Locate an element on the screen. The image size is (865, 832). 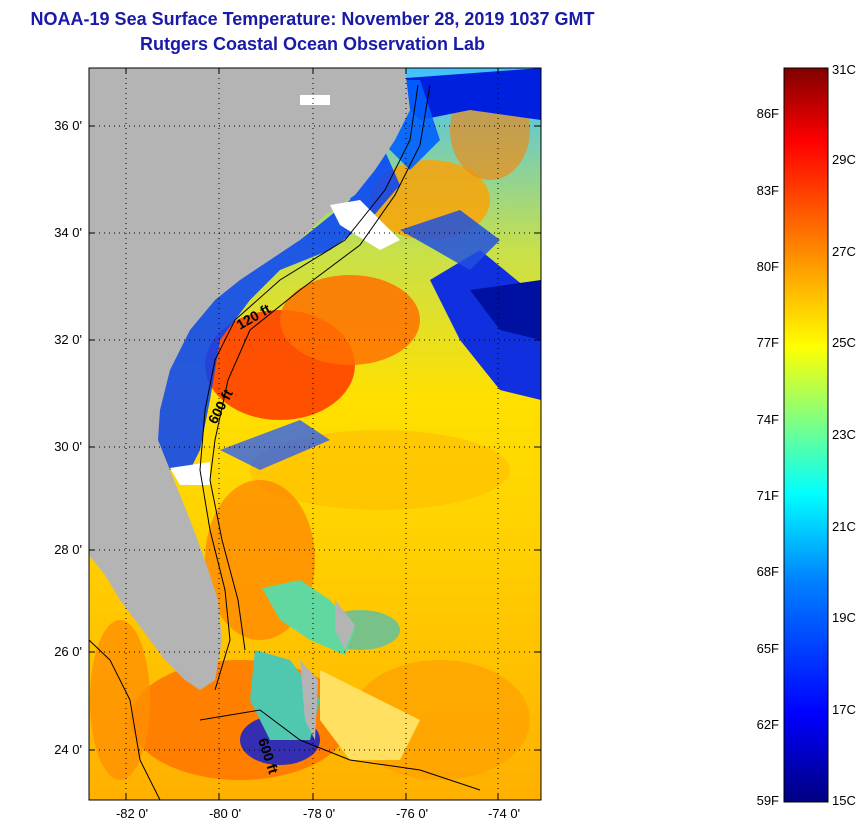
lat-label: 32 0' is located at coordinates (68, 339).